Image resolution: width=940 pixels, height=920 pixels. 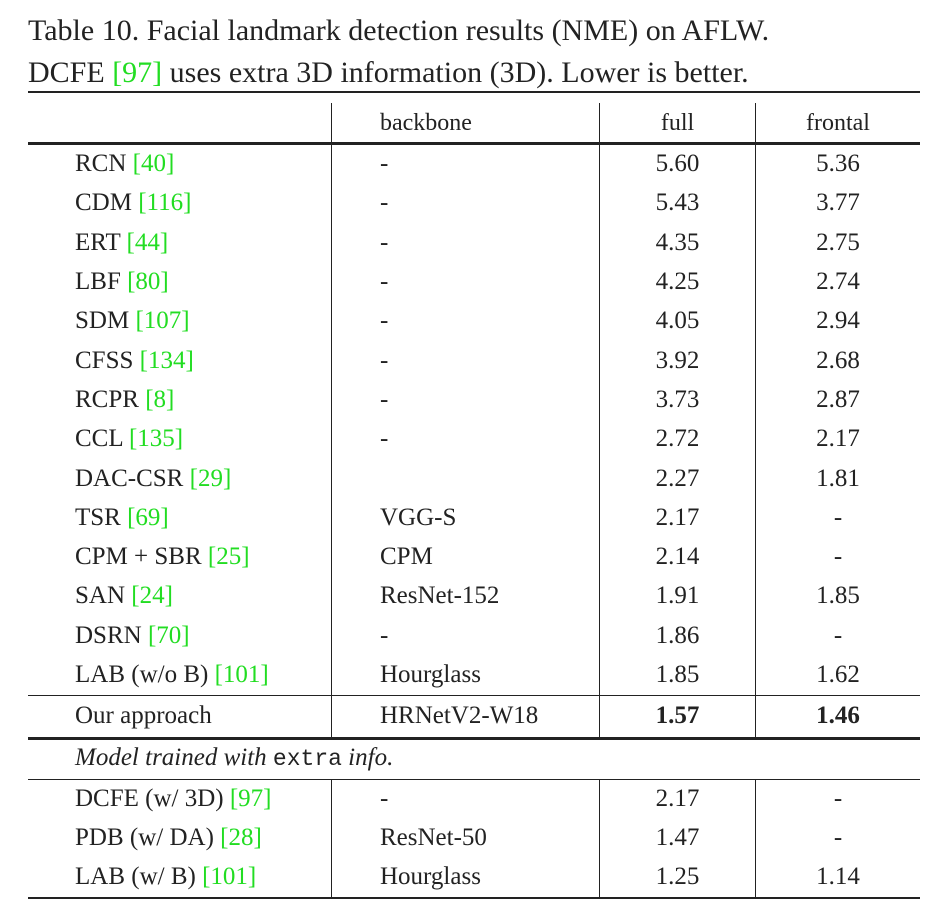 What do you see at coordinates (160, 399) in the screenshot?
I see `citation-link: [8]` at bounding box center [160, 399].